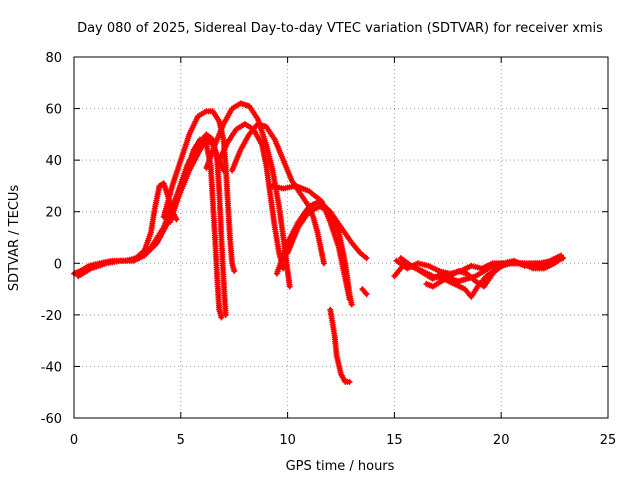  Describe the element at coordinates (53, 213) in the screenshot. I see `y-tick-label: 20` at that location.